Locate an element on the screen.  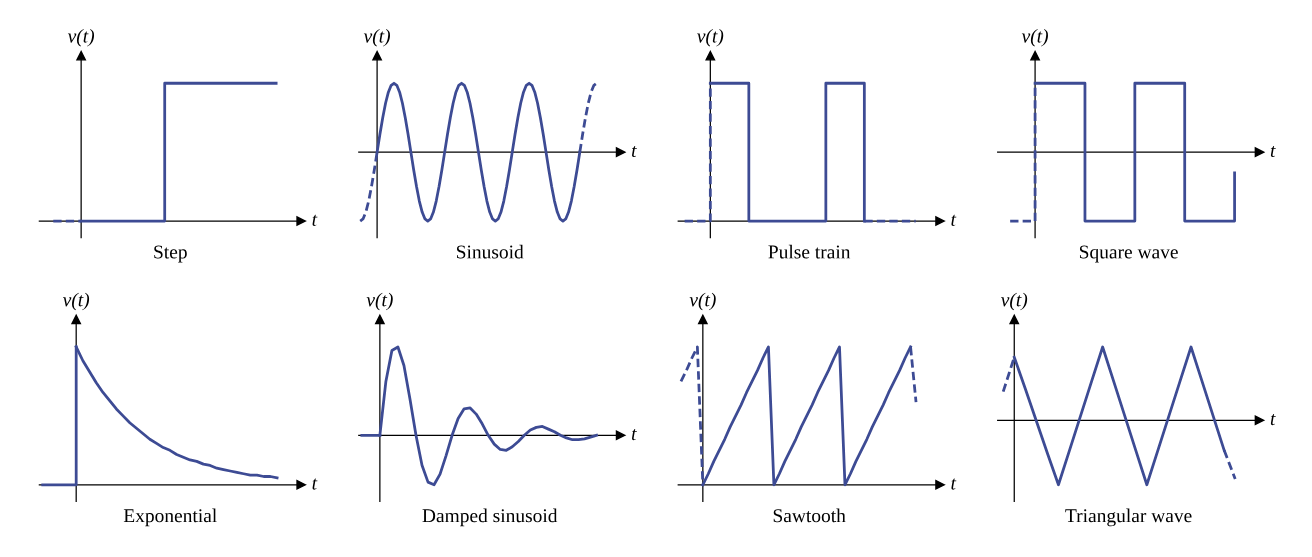
text: Square wave is located at coordinates (1128, 254).